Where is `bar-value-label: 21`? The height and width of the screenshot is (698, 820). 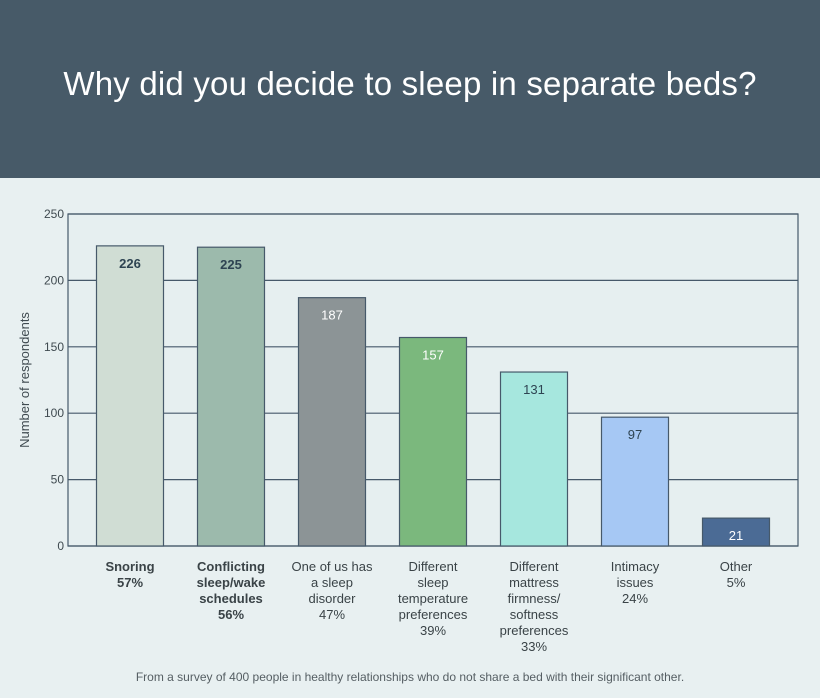 bar-value-label: 21 is located at coordinates (736, 535).